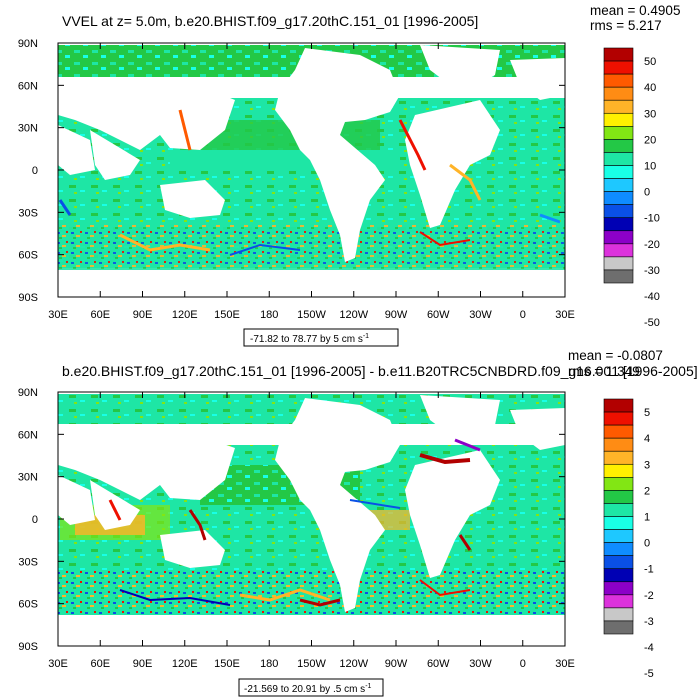 This screenshot has width=700, height=700. Describe the element at coordinates (649, 570) in the screenshot. I see `colorbar-label: -1` at that location.